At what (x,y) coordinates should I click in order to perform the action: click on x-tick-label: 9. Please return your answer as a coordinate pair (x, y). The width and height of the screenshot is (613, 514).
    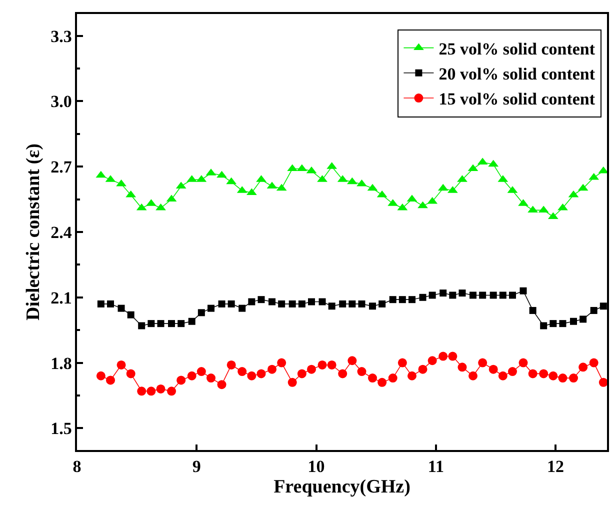
    Looking at the image, I should click on (196, 466).